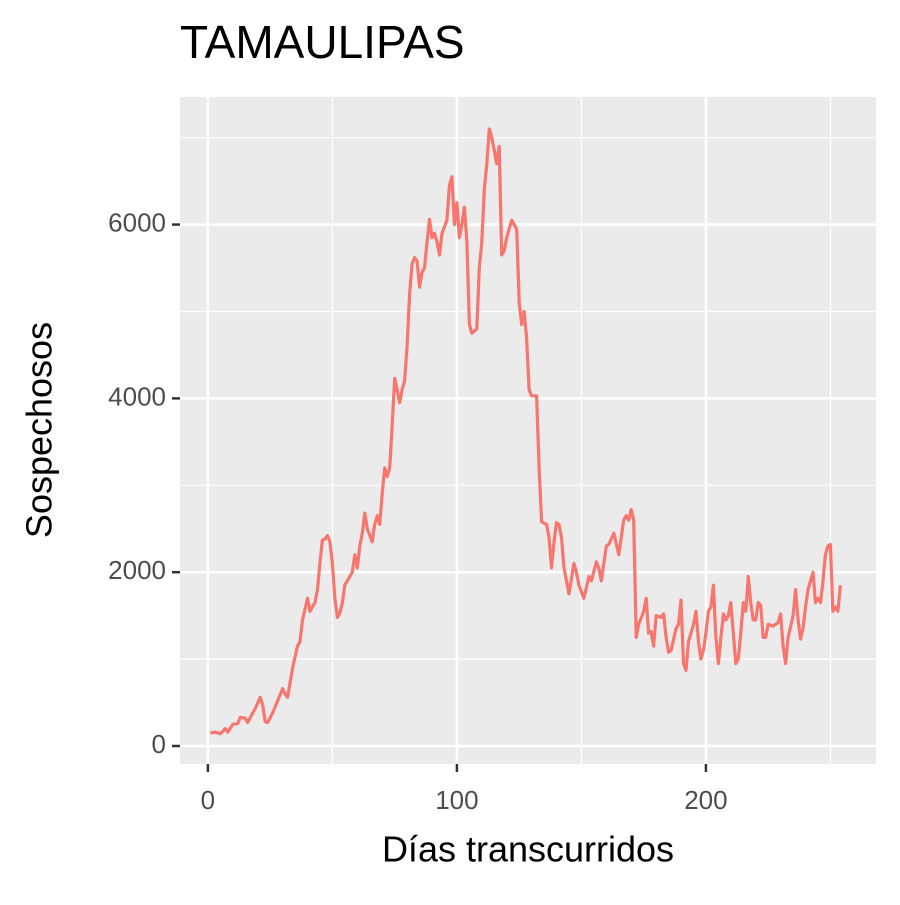 This screenshot has width=900, height=905. What do you see at coordinates (705, 800) in the screenshot?
I see `x-tick-label: 200` at bounding box center [705, 800].